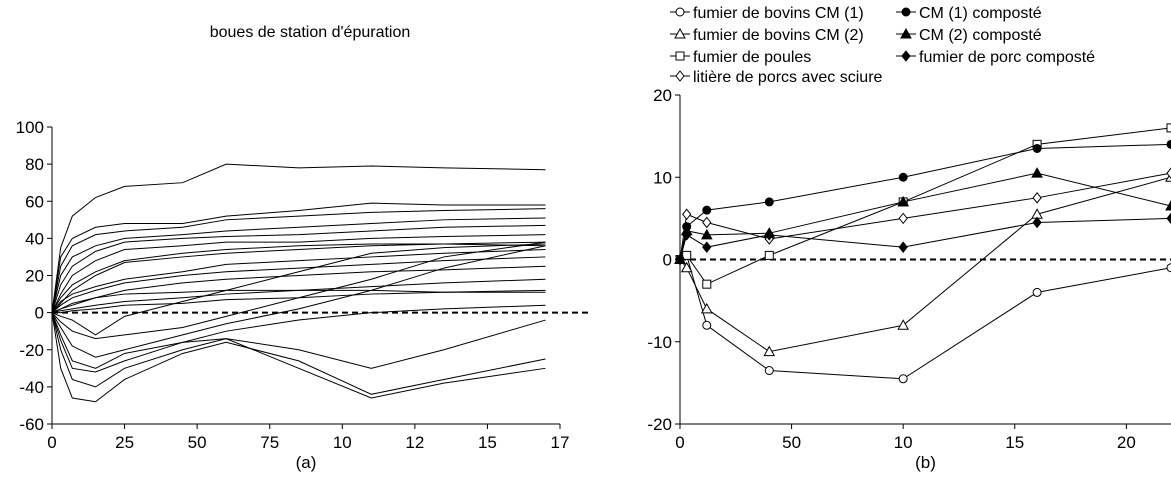 This screenshot has height=486, width=1171. What do you see at coordinates (969, 35) in the screenshot?
I see `legend-entry: CM (2) composté` at bounding box center [969, 35].